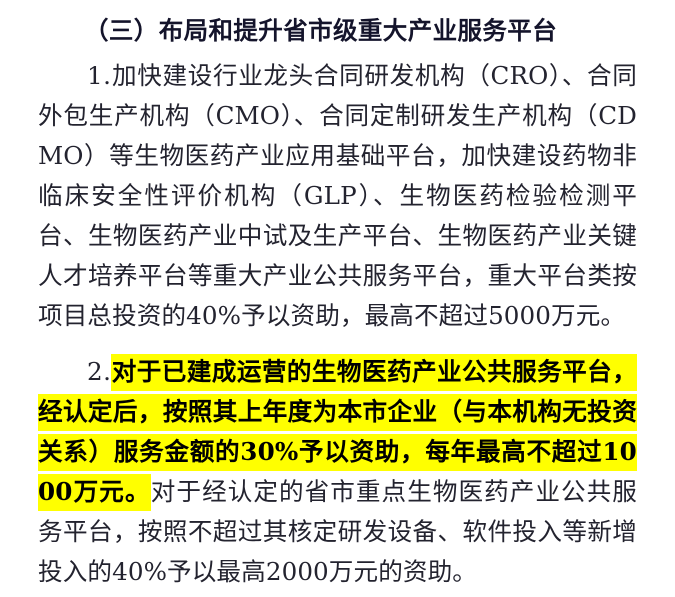  I want to click on list-marker-1: 1., so click(99, 75).